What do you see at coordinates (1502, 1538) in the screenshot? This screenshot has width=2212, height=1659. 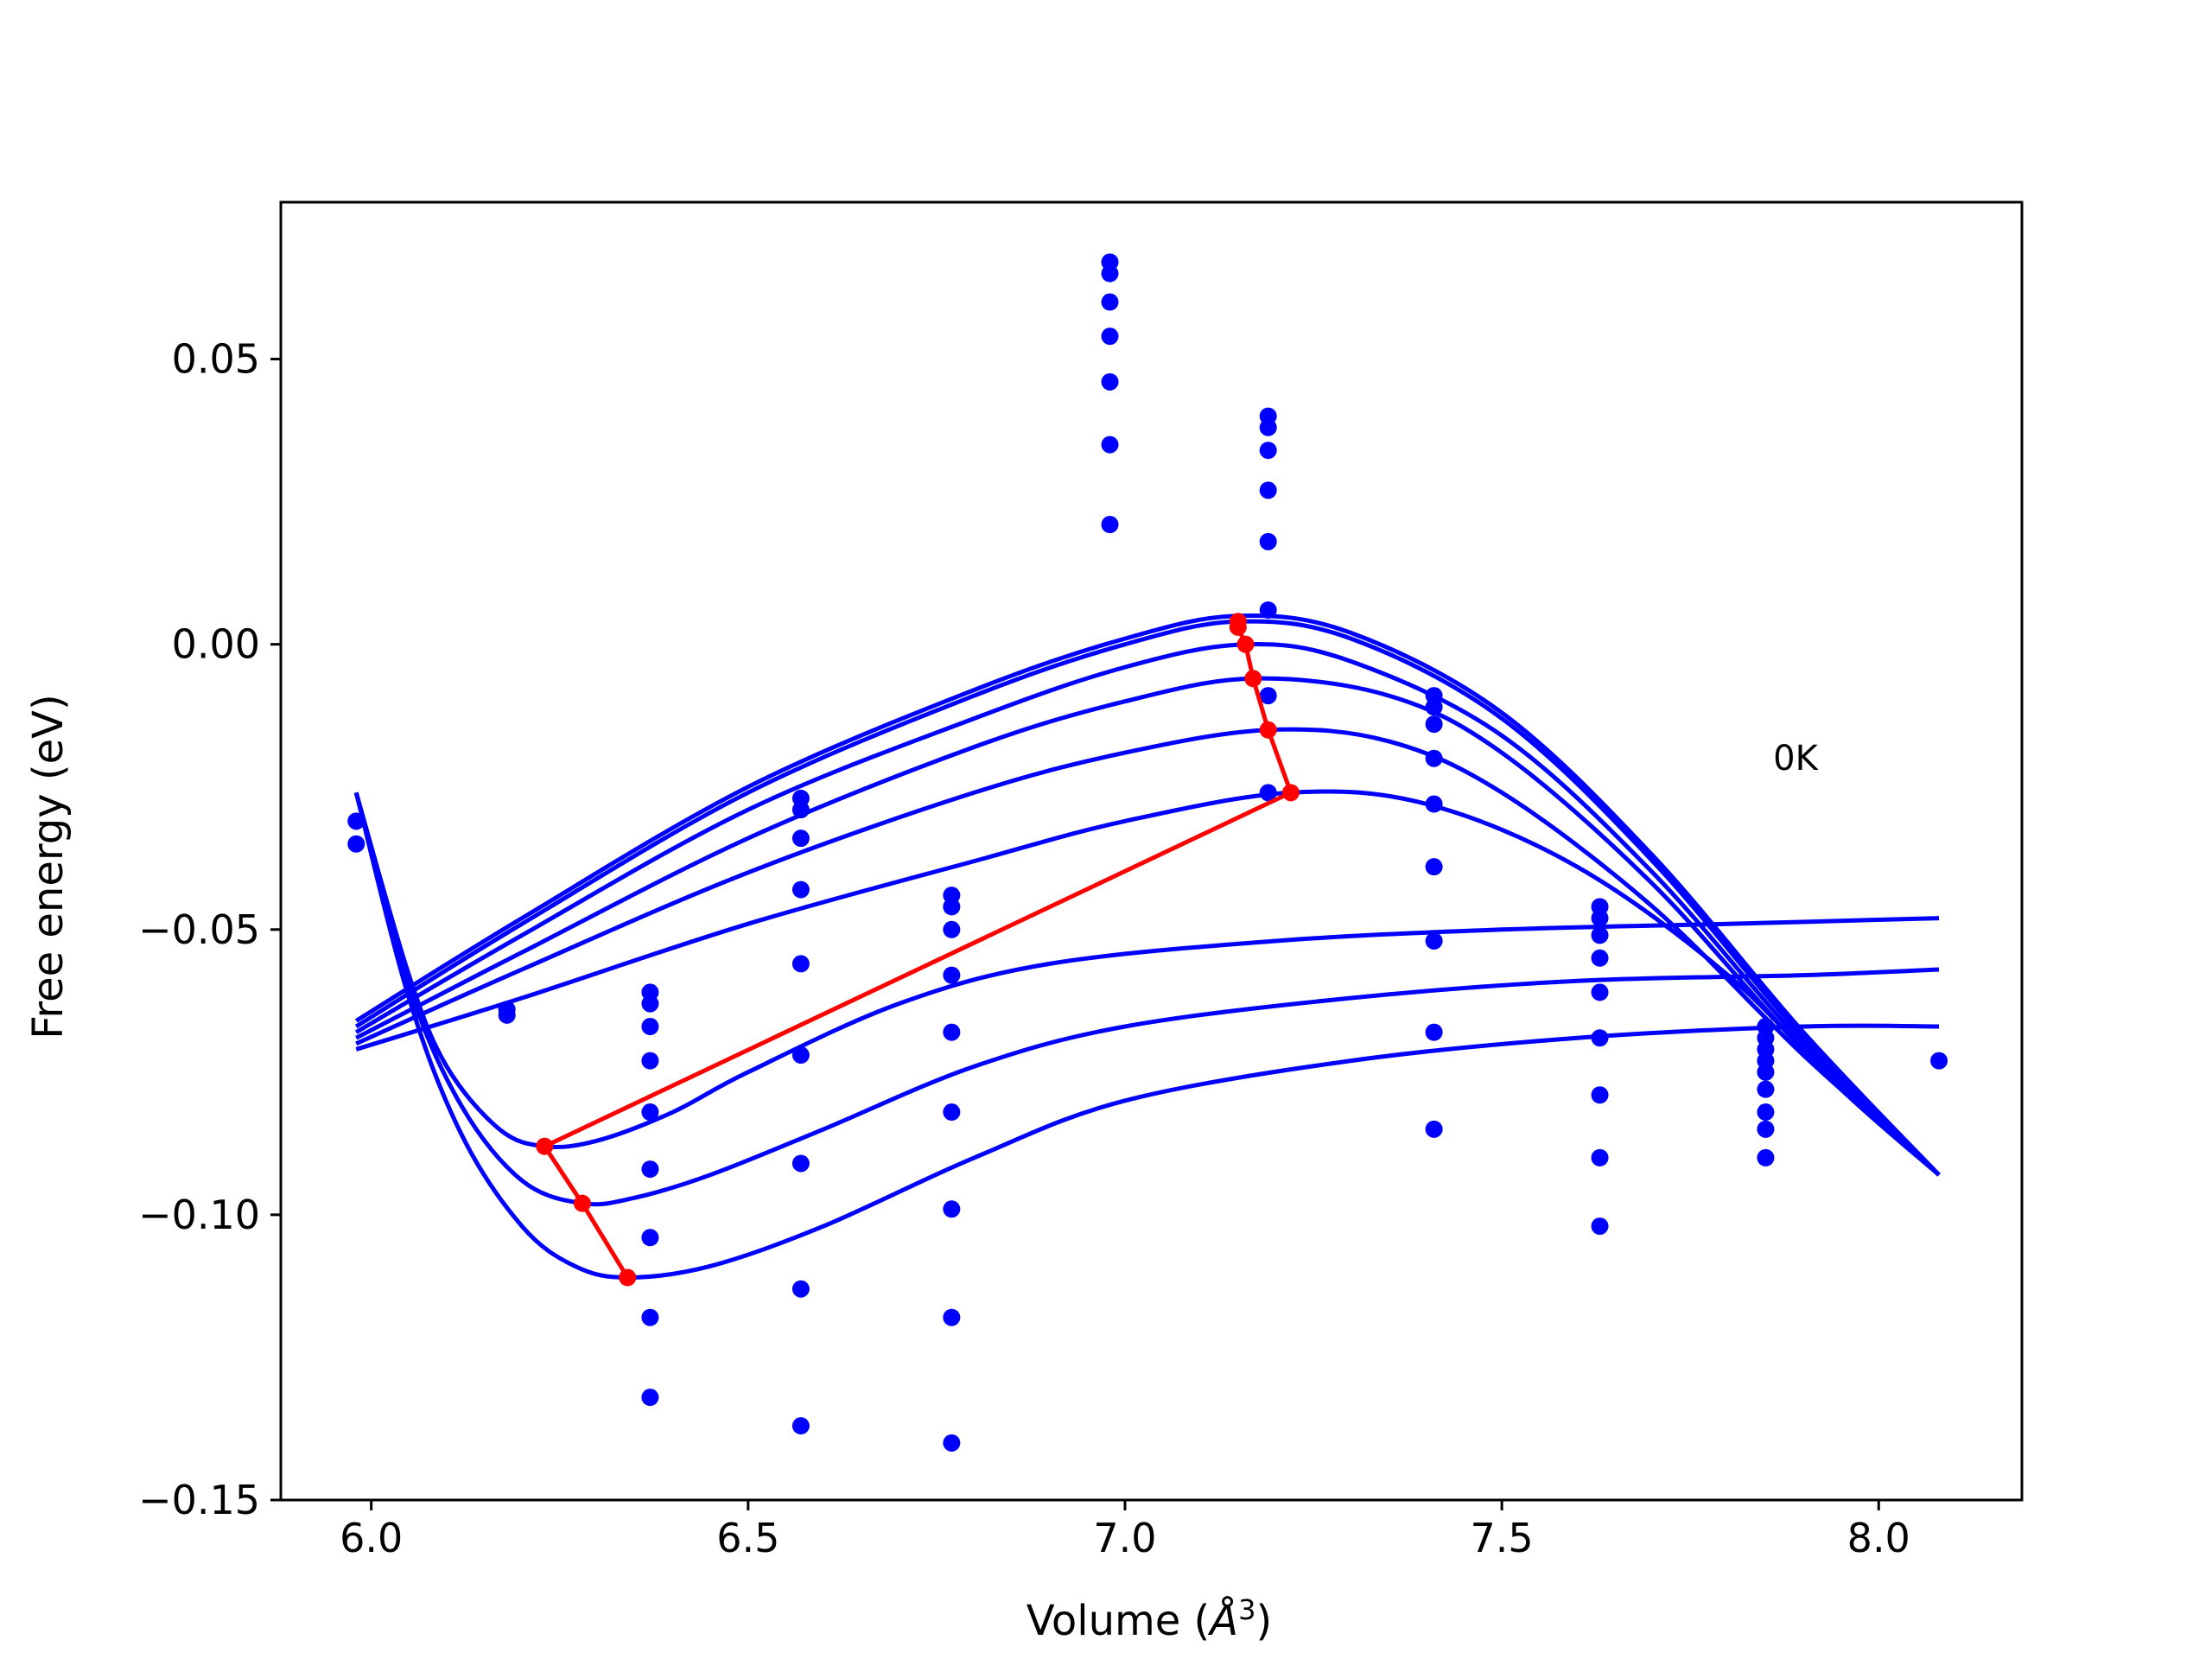 I see `x-tick-label: 7.5` at bounding box center [1502, 1538].